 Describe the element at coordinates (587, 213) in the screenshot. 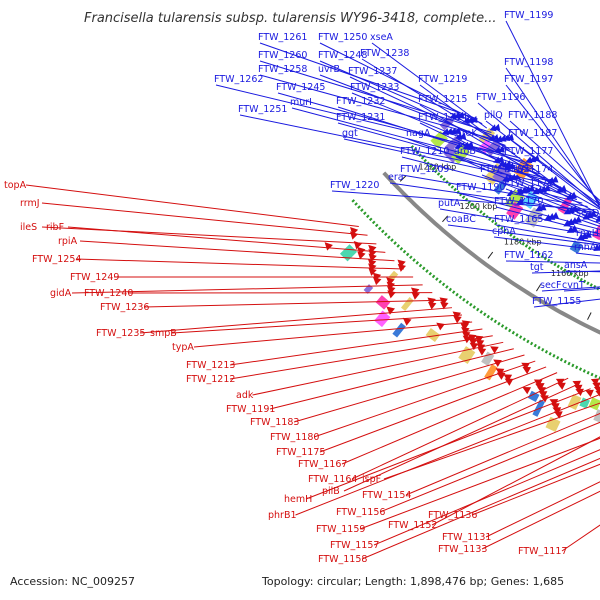

I see `gene-label-secd: secD` at that location.